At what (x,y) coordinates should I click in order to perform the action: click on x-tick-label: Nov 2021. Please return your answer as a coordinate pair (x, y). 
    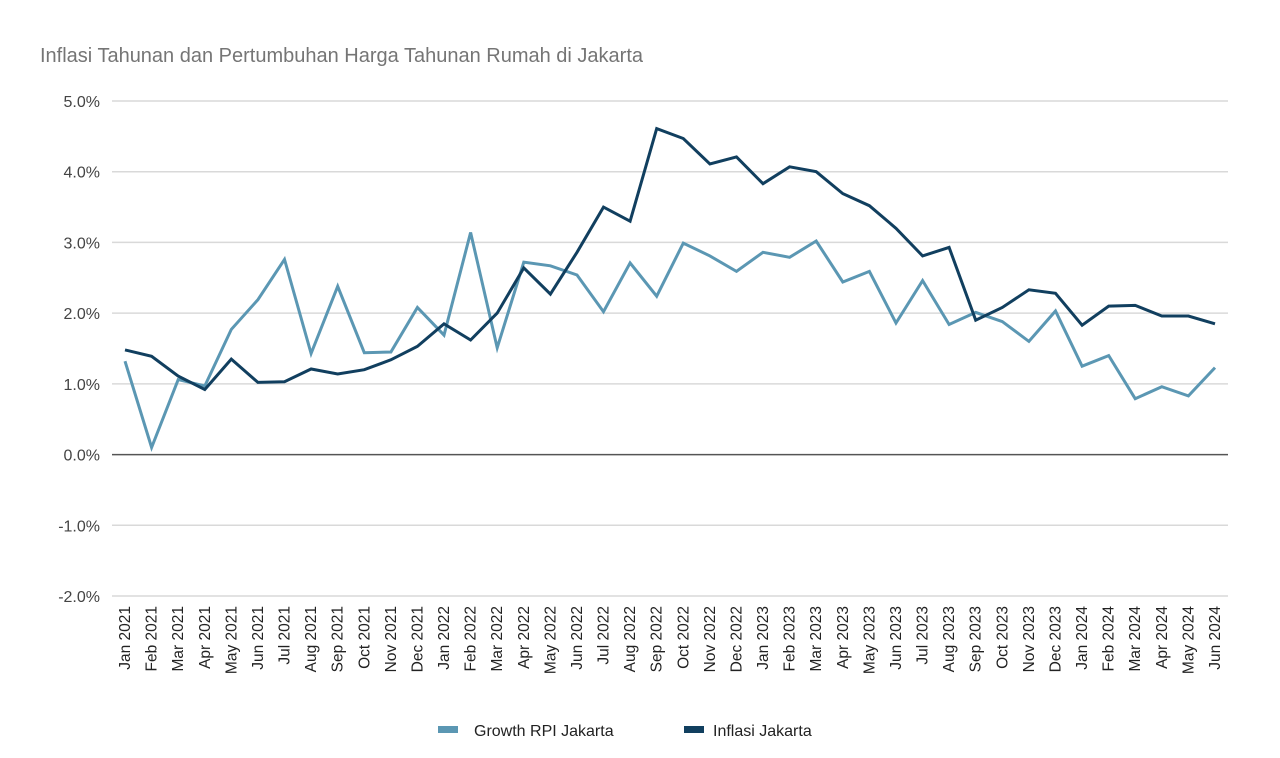
    Looking at the image, I should click on (391, 639).